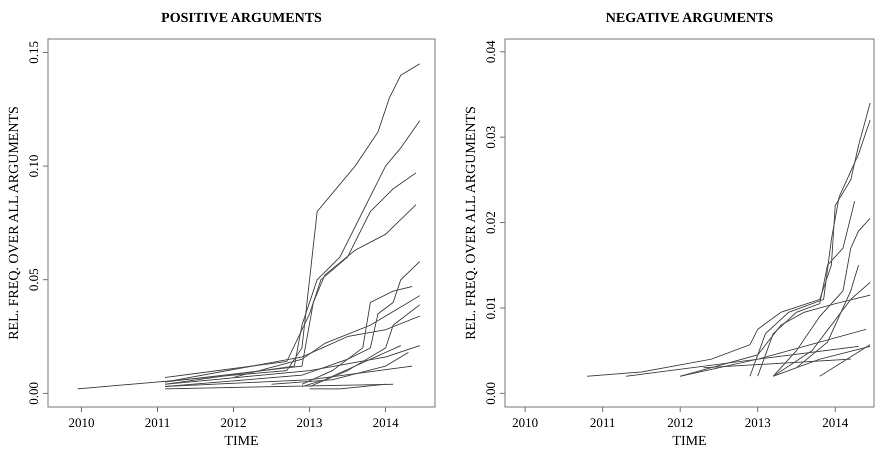  Describe the element at coordinates (33, 52) in the screenshot. I see `y-tick-label: 0.15` at that location.